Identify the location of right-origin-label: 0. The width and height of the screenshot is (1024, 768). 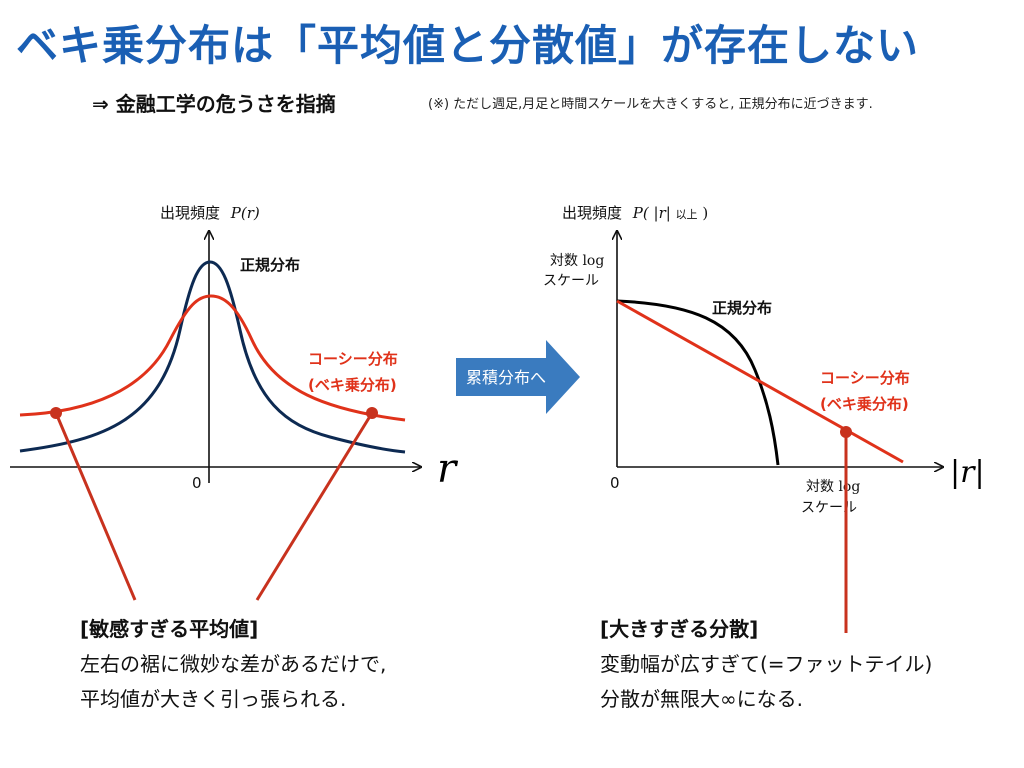
(615, 483).